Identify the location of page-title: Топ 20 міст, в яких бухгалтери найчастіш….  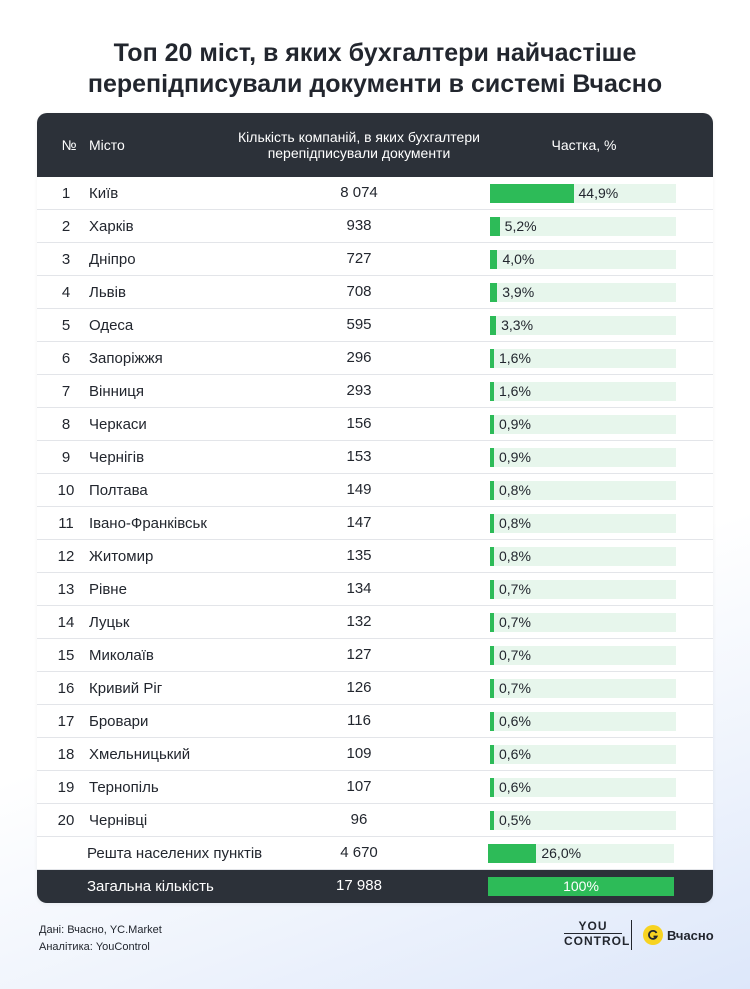
(375, 69).